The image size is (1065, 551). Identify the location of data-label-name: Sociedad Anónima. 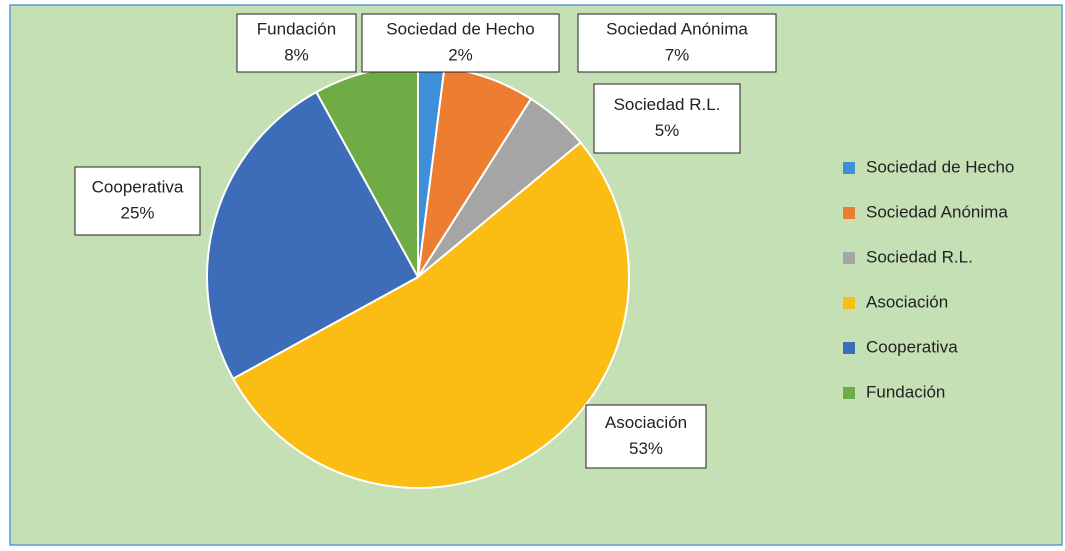
(677, 28).